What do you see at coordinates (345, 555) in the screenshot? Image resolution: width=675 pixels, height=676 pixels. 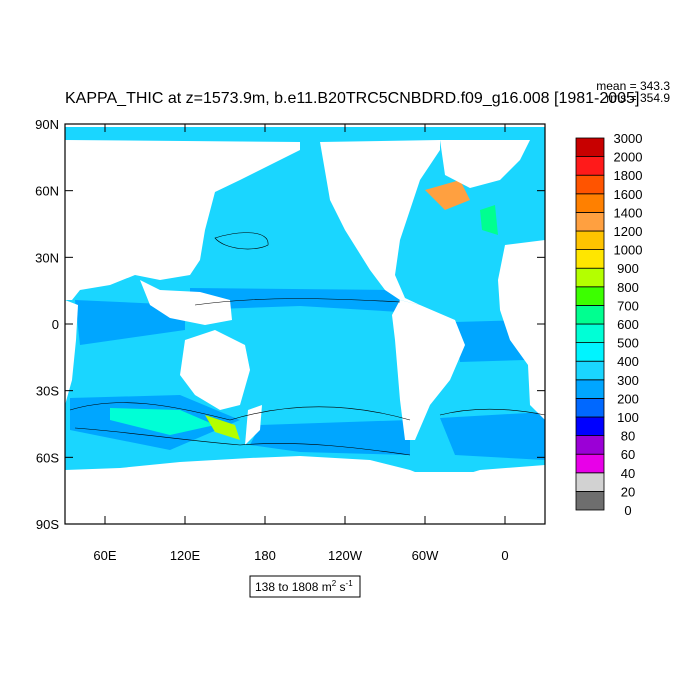 I see `x-tick-label: 120W` at bounding box center [345, 555].